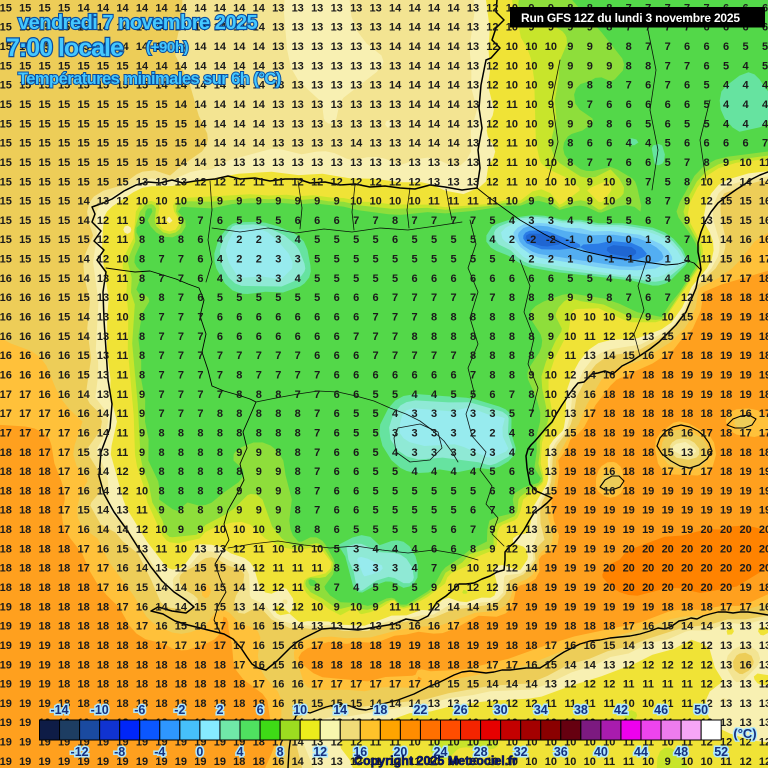 The image size is (768, 768). What do you see at coordinates (745, 549) in the screenshot?
I see `svg-text: 20` at bounding box center [745, 549].